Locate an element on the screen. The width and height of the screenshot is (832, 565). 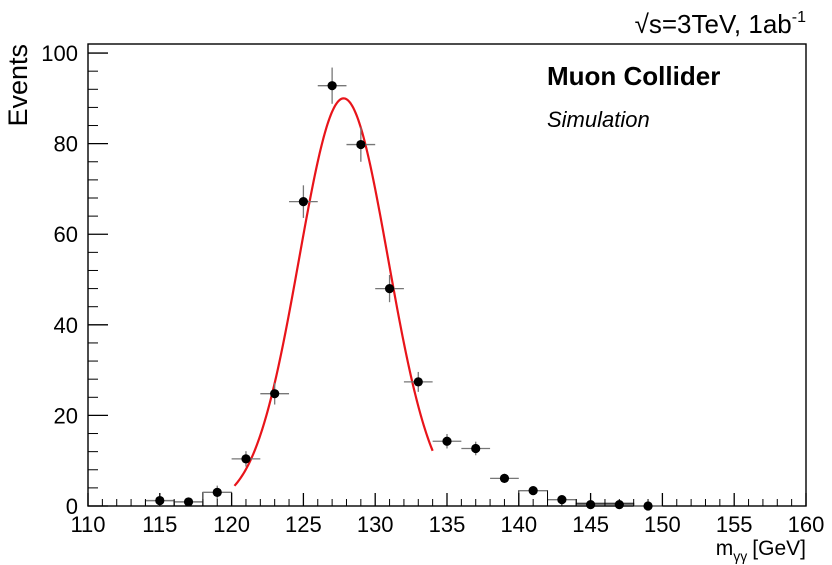
energy-superscript: -1 is located at coordinates (799, 17).